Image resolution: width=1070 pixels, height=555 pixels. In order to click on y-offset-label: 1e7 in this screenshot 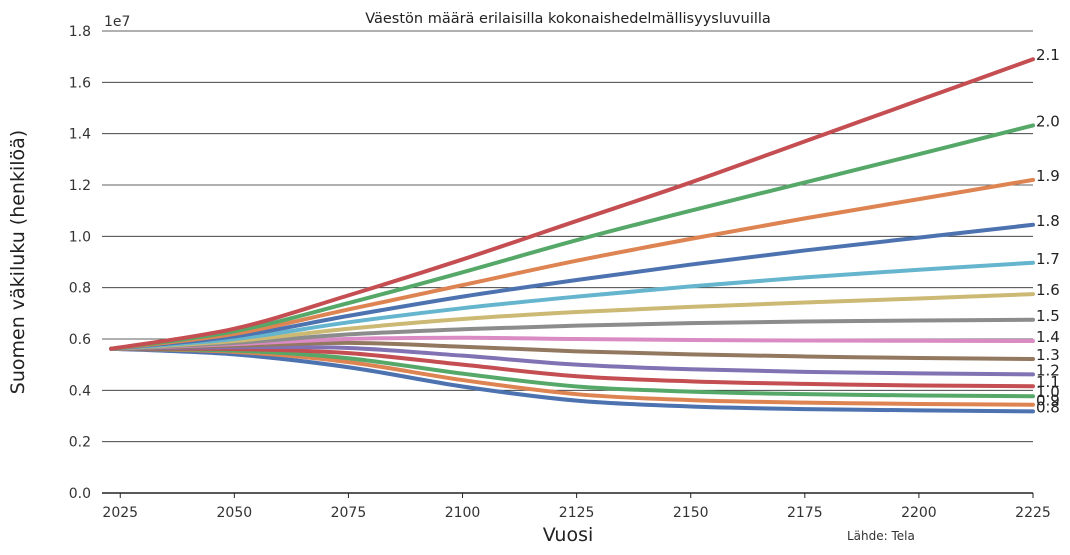, I will do `click(117, 22)`.